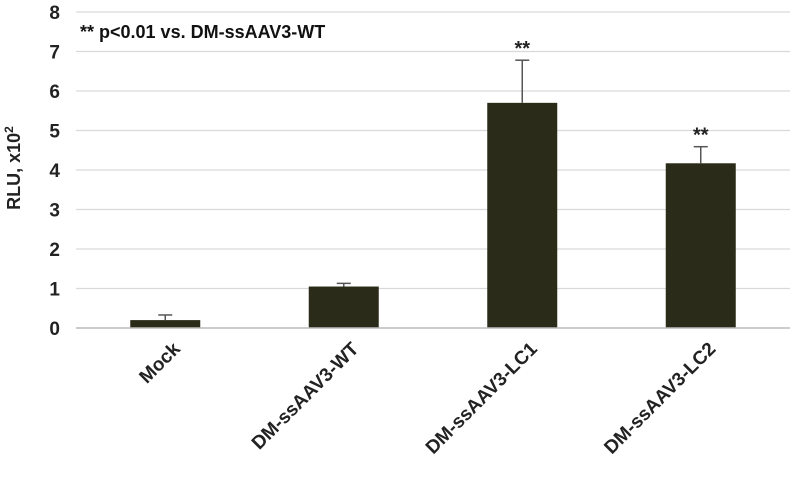  Describe the element at coordinates (611, 92) in the screenshot. I see `significance-markers: ** **` at that location.